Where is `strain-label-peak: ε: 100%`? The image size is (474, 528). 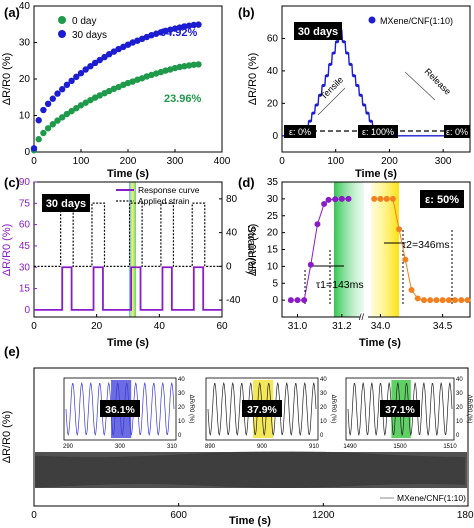 strain-label-peak: ε: 100% is located at coordinates (378, 132).